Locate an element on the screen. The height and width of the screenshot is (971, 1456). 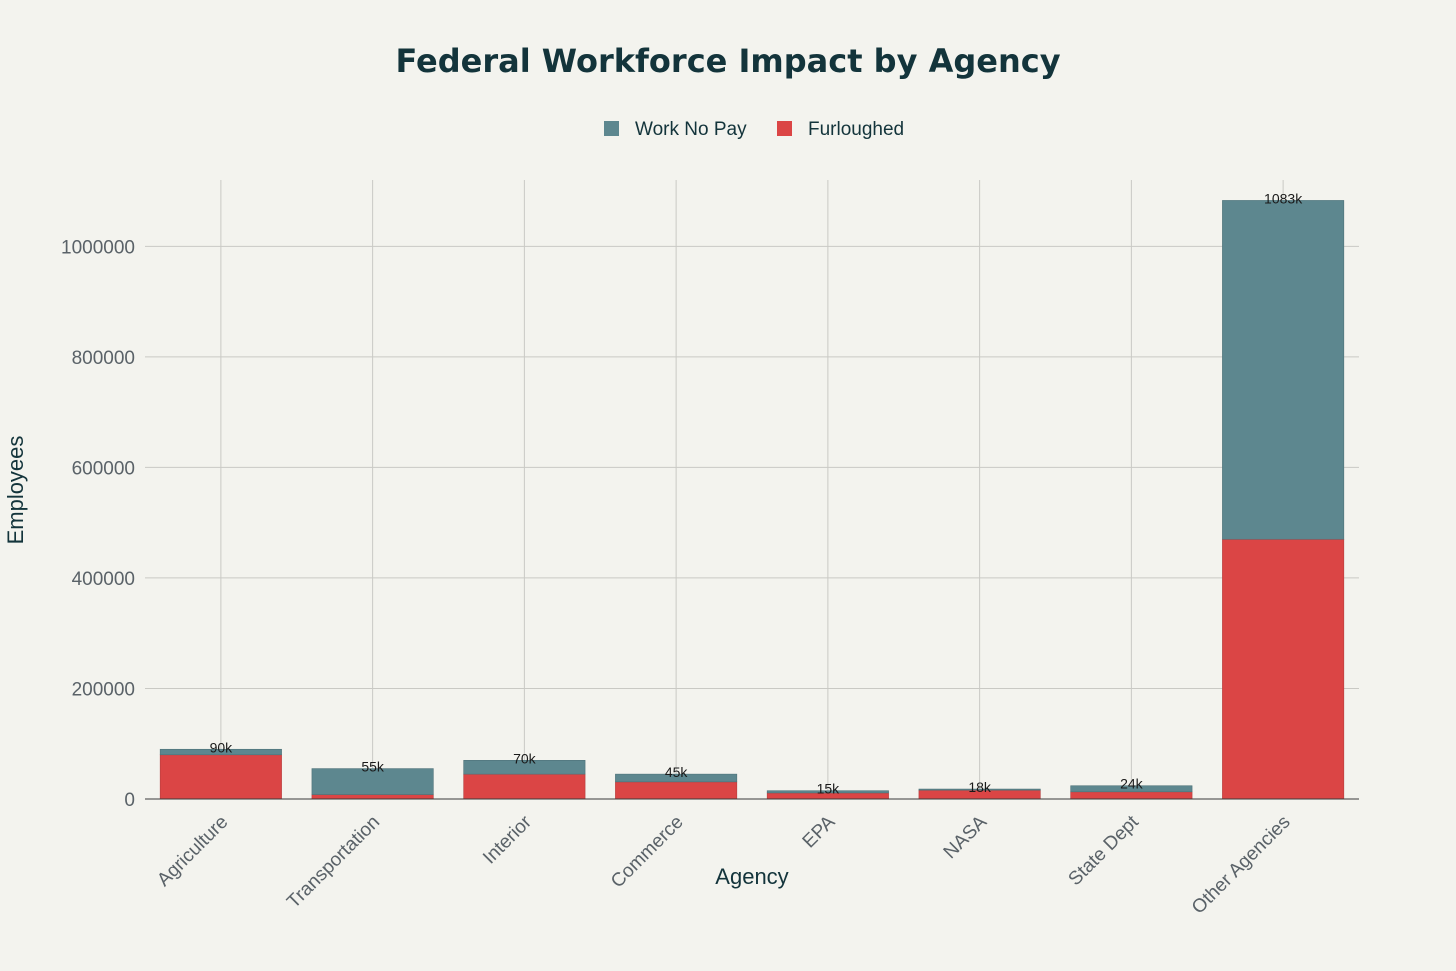
x-tick-label: Commerce is located at coordinates (647, 852).